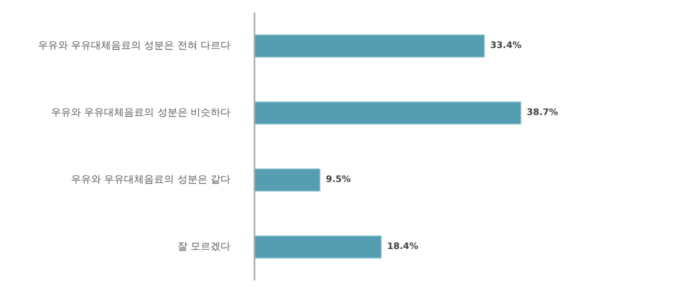 Image resolution: width=680 pixels, height=291 pixels. Describe the element at coordinates (140, 113) in the screenshot. I see `y-tick-label: 우유와 우유대체음료의 성분은 비슷하다` at that location.